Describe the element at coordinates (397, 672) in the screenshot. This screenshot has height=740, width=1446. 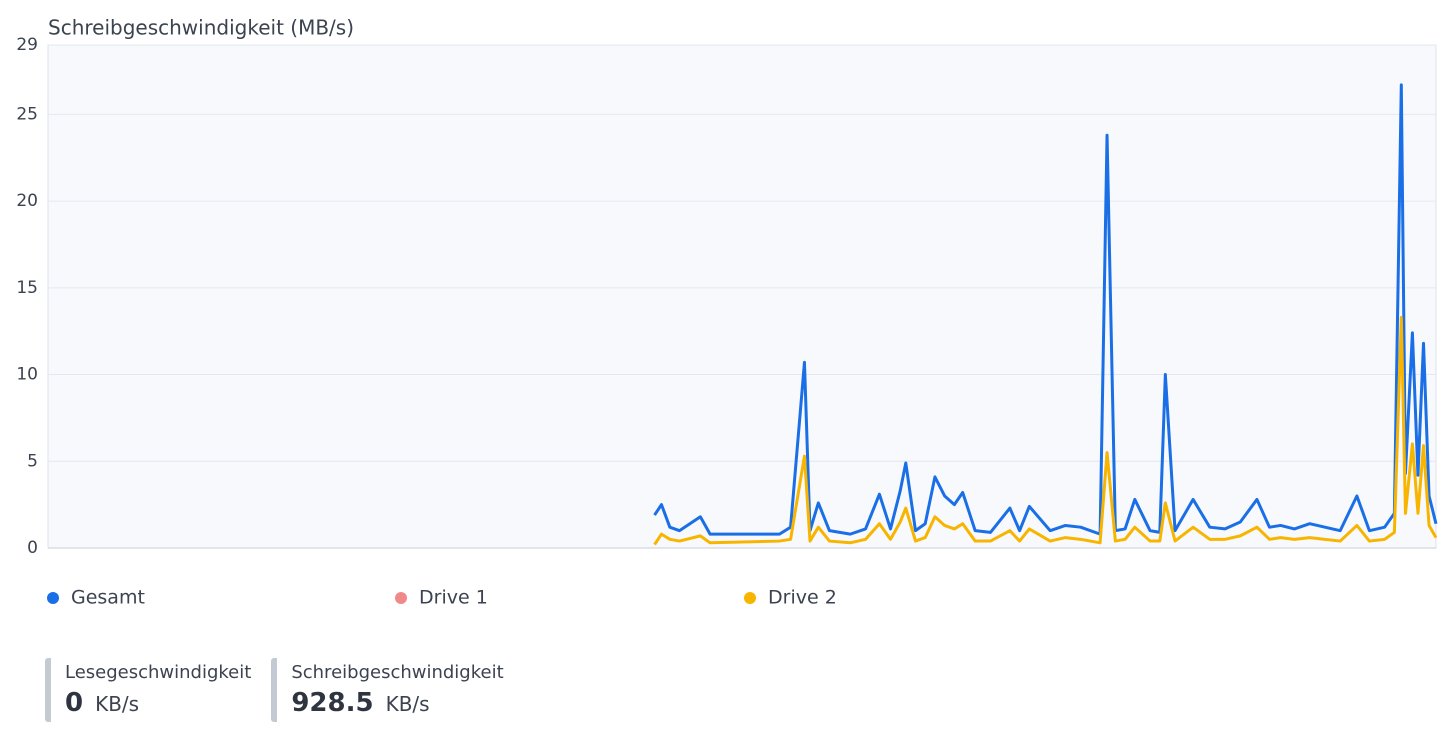
I see `stat-label: Schreibgeschwindigkeit` at that location.